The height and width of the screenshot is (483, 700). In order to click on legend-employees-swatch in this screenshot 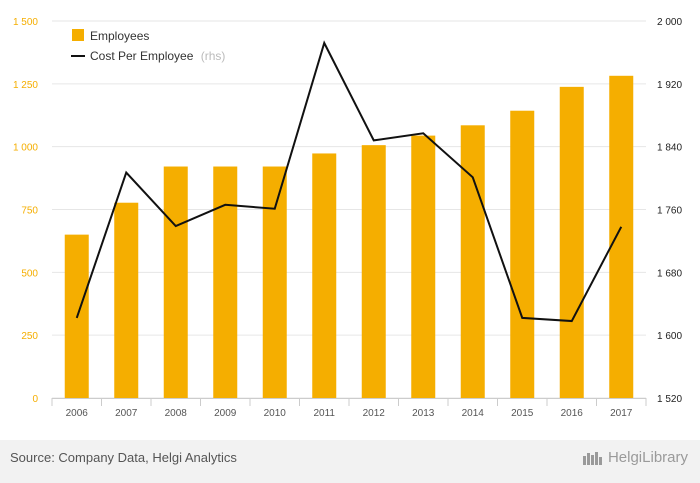, I will do `click(78, 35)`.